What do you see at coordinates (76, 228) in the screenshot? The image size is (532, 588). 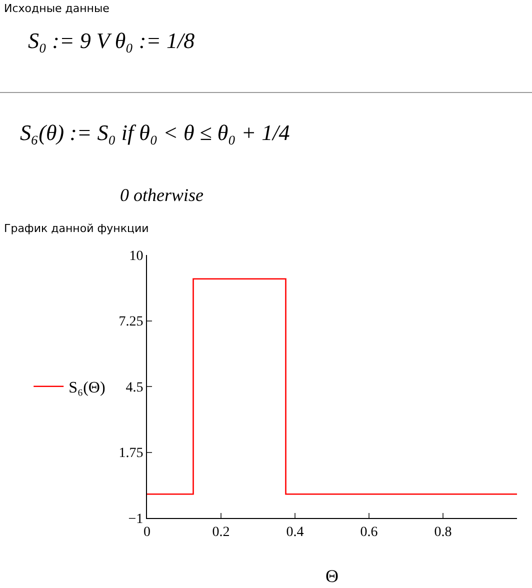 I see `text: График данной функции` at bounding box center [76, 228].